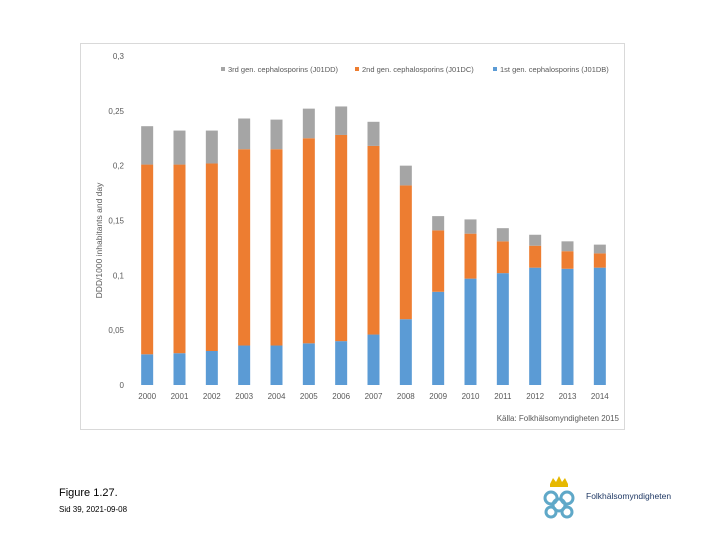 Image resolution: width=720 pixels, height=540 pixels. Describe the element at coordinates (88, 493) in the screenshot. I see `figure-caption: Figure 1.27.` at that location.